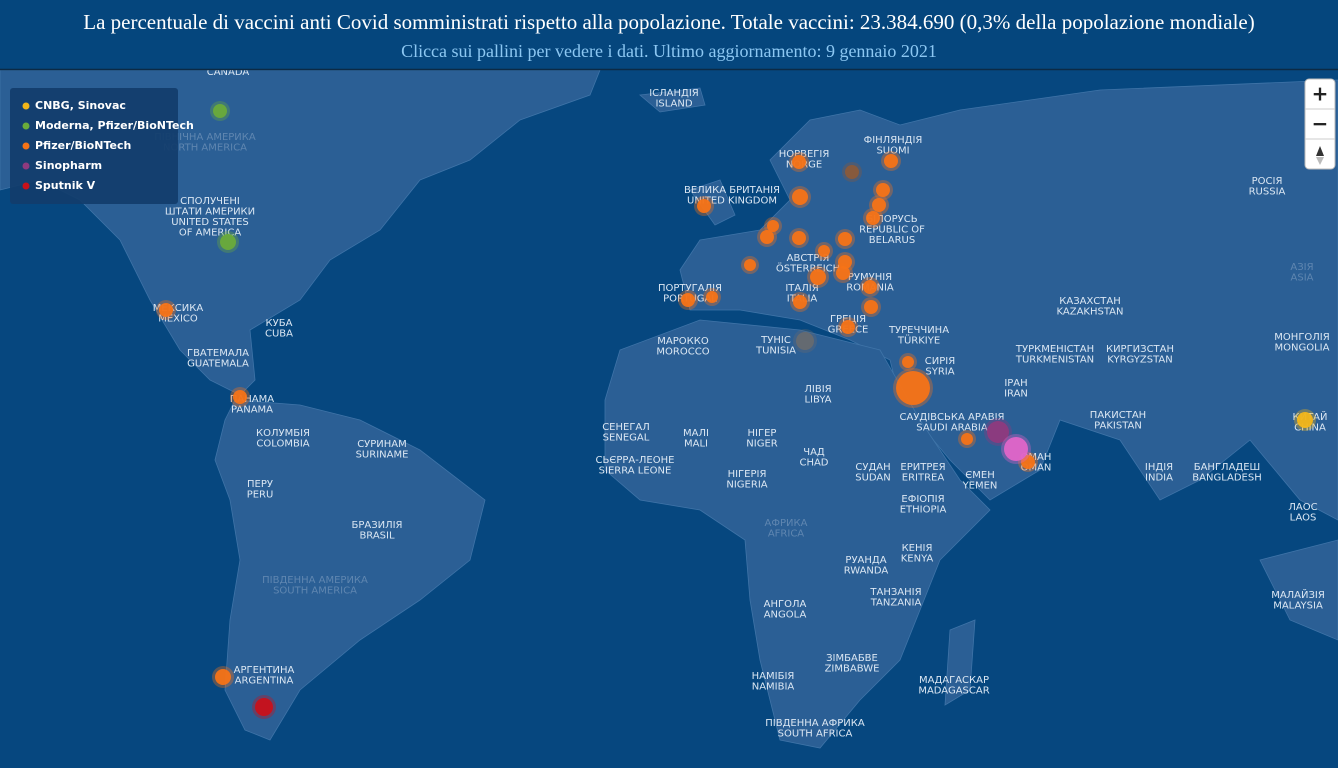 The image size is (1338, 768). I want to click on country-label: TANZANIA, so click(896, 603).